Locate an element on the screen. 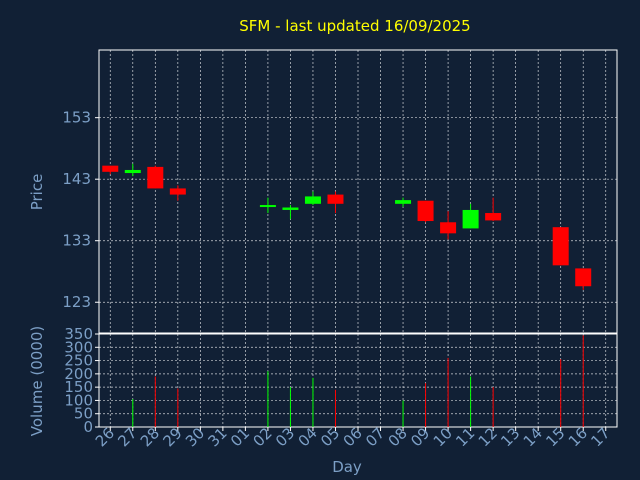 Image resolution: width=640 pixels, height=480 pixels. volume-tick-label: 0 is located at coordinates (88, 427).